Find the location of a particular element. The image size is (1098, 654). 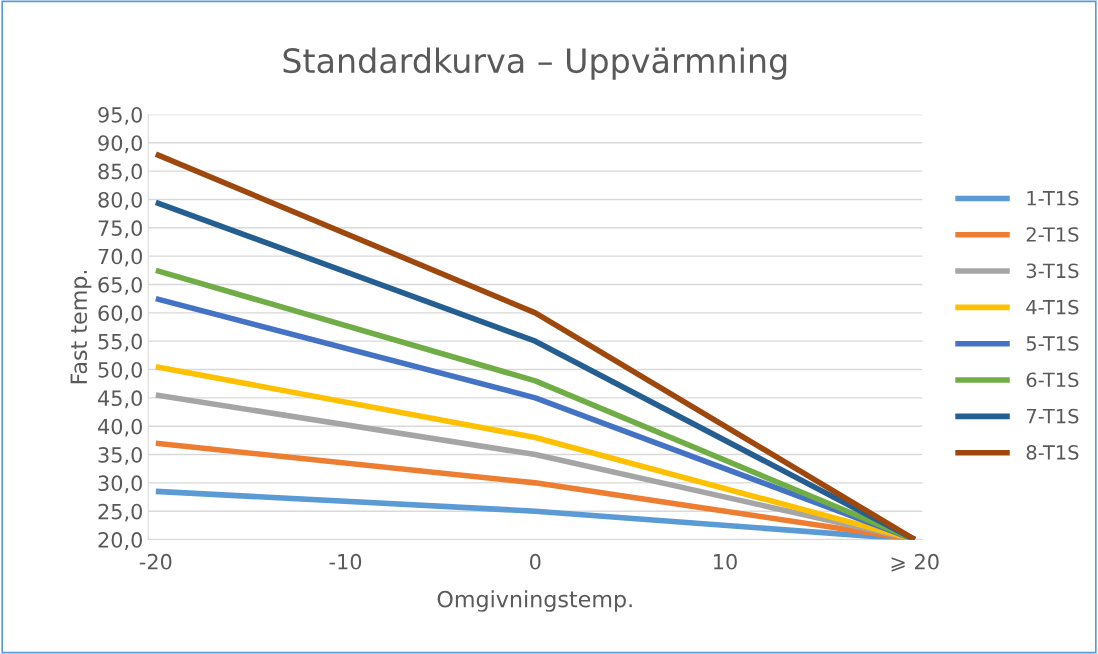

y-tick-label: 90,0 is located at coordinates (120, 144).